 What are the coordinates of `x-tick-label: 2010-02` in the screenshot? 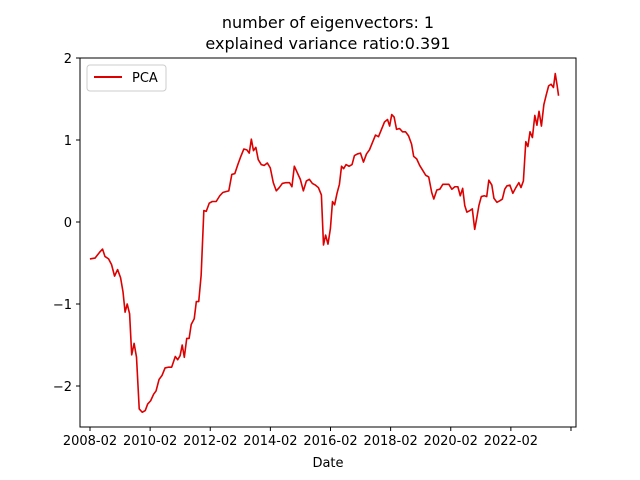 It's located at (150, 441).